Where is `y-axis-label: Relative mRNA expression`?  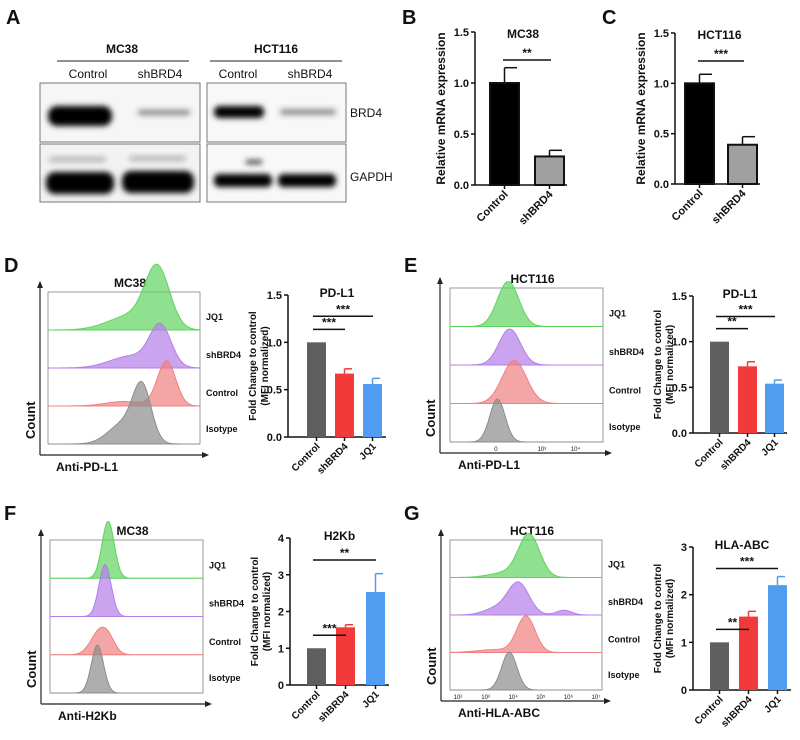
y-axis-label: Relative mRNA expression is located at coordinates (641, 108).